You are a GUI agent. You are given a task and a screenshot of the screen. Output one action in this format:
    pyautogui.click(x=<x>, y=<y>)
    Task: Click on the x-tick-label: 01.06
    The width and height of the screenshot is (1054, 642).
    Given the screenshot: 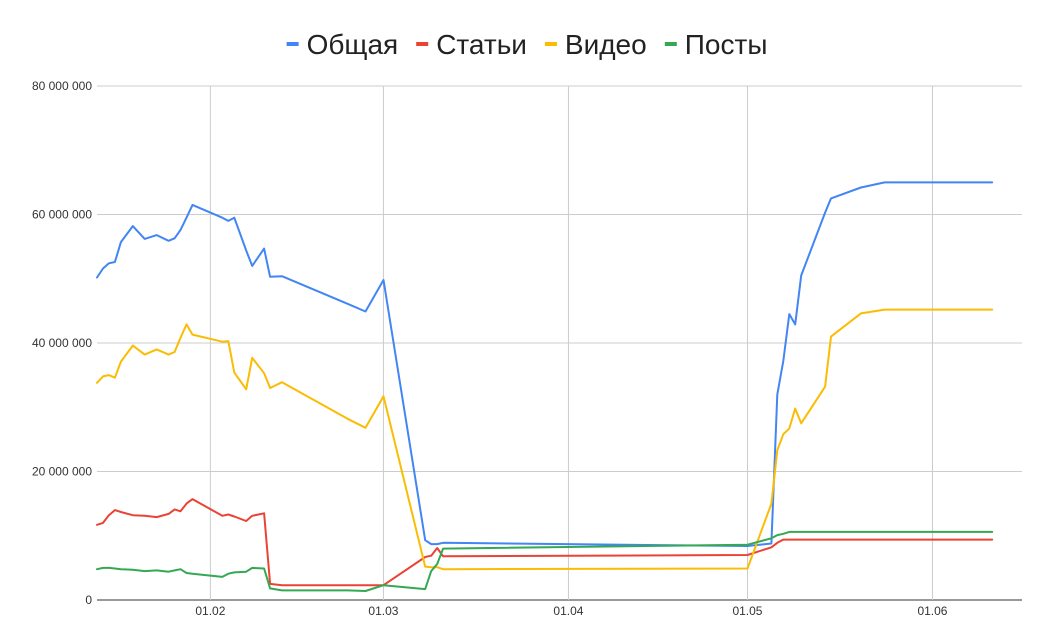 What is the action you would take?
    pyautogui.click(x=932, y=611)
    